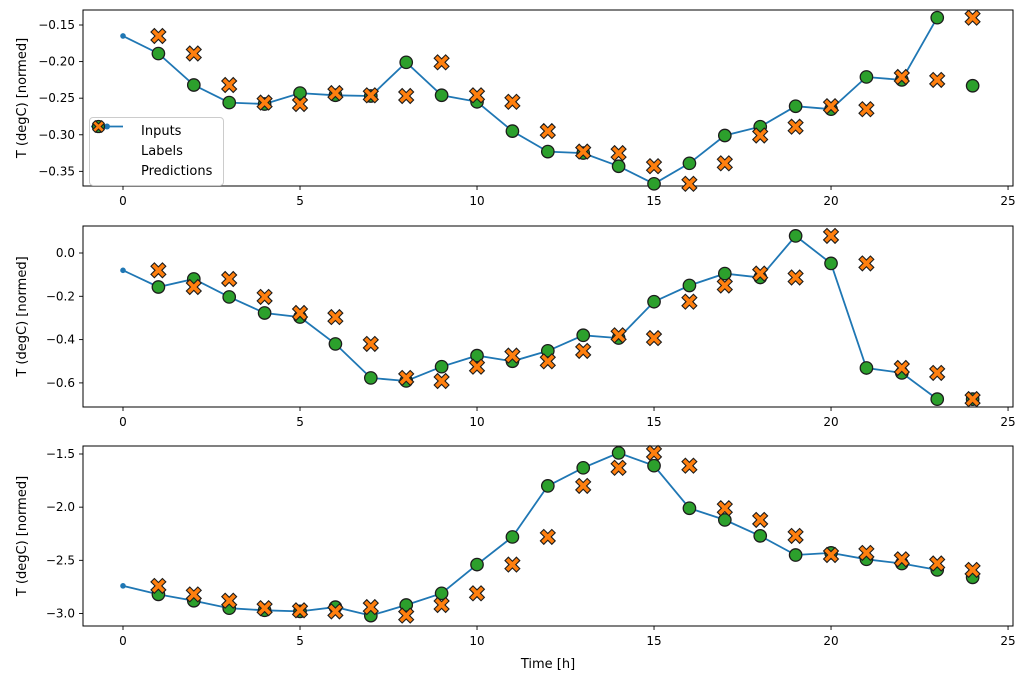 The width and height of the screenshot is (1023, 679). What do you see at coordinates (56, 98) in the screenshot?
I see `y-tick-label: −0.25` at bounding box center [56, 98].